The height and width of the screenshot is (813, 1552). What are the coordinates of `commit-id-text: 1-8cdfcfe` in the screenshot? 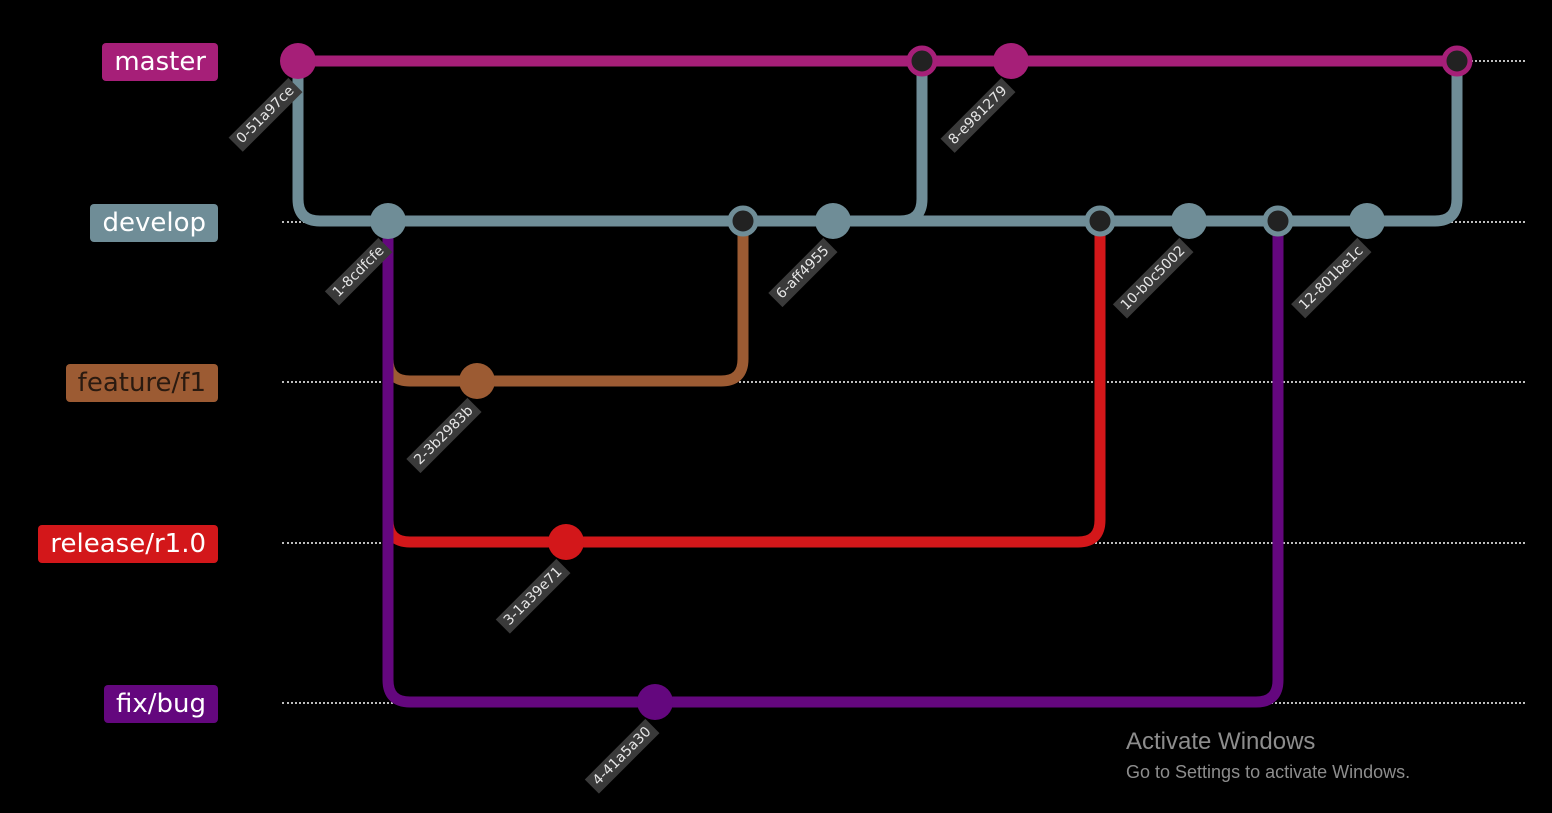 It's located at (359, 272).